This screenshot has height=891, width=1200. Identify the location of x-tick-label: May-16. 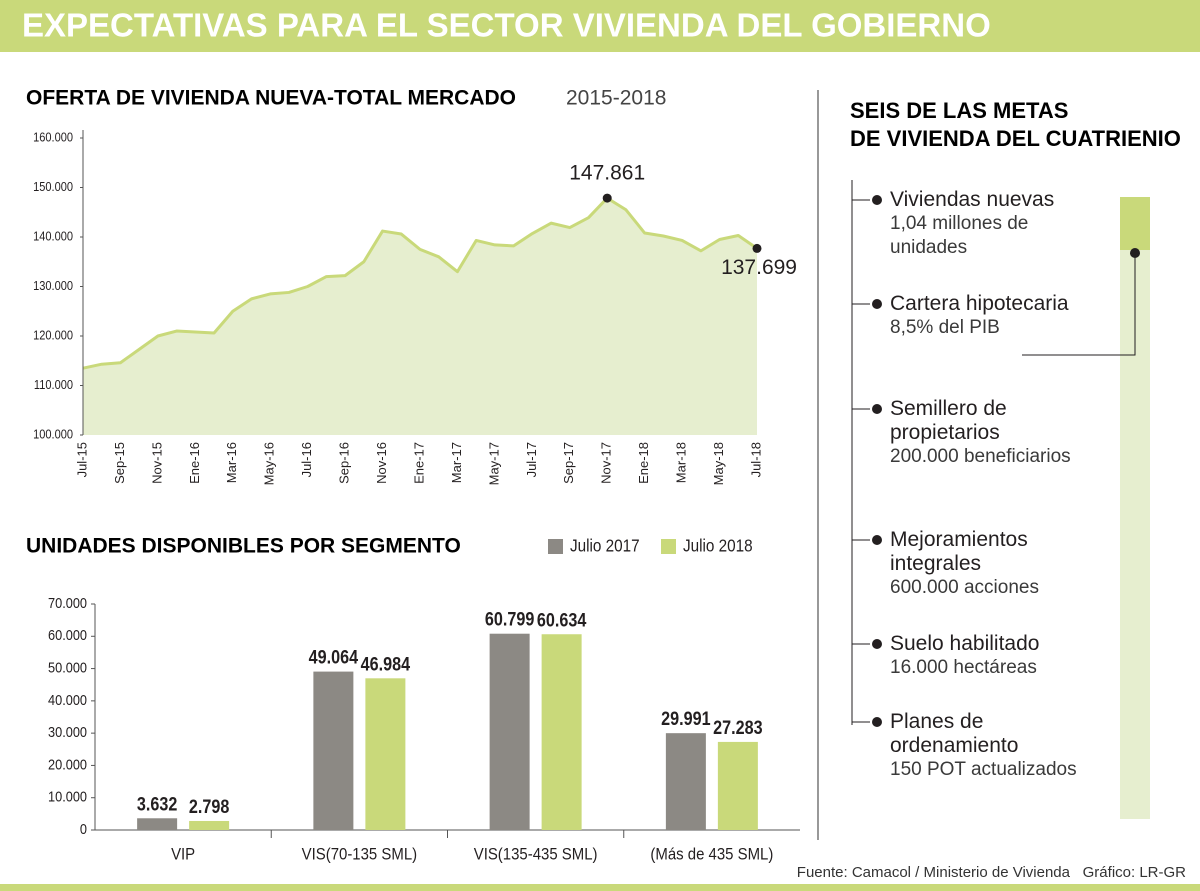
(269, 463).